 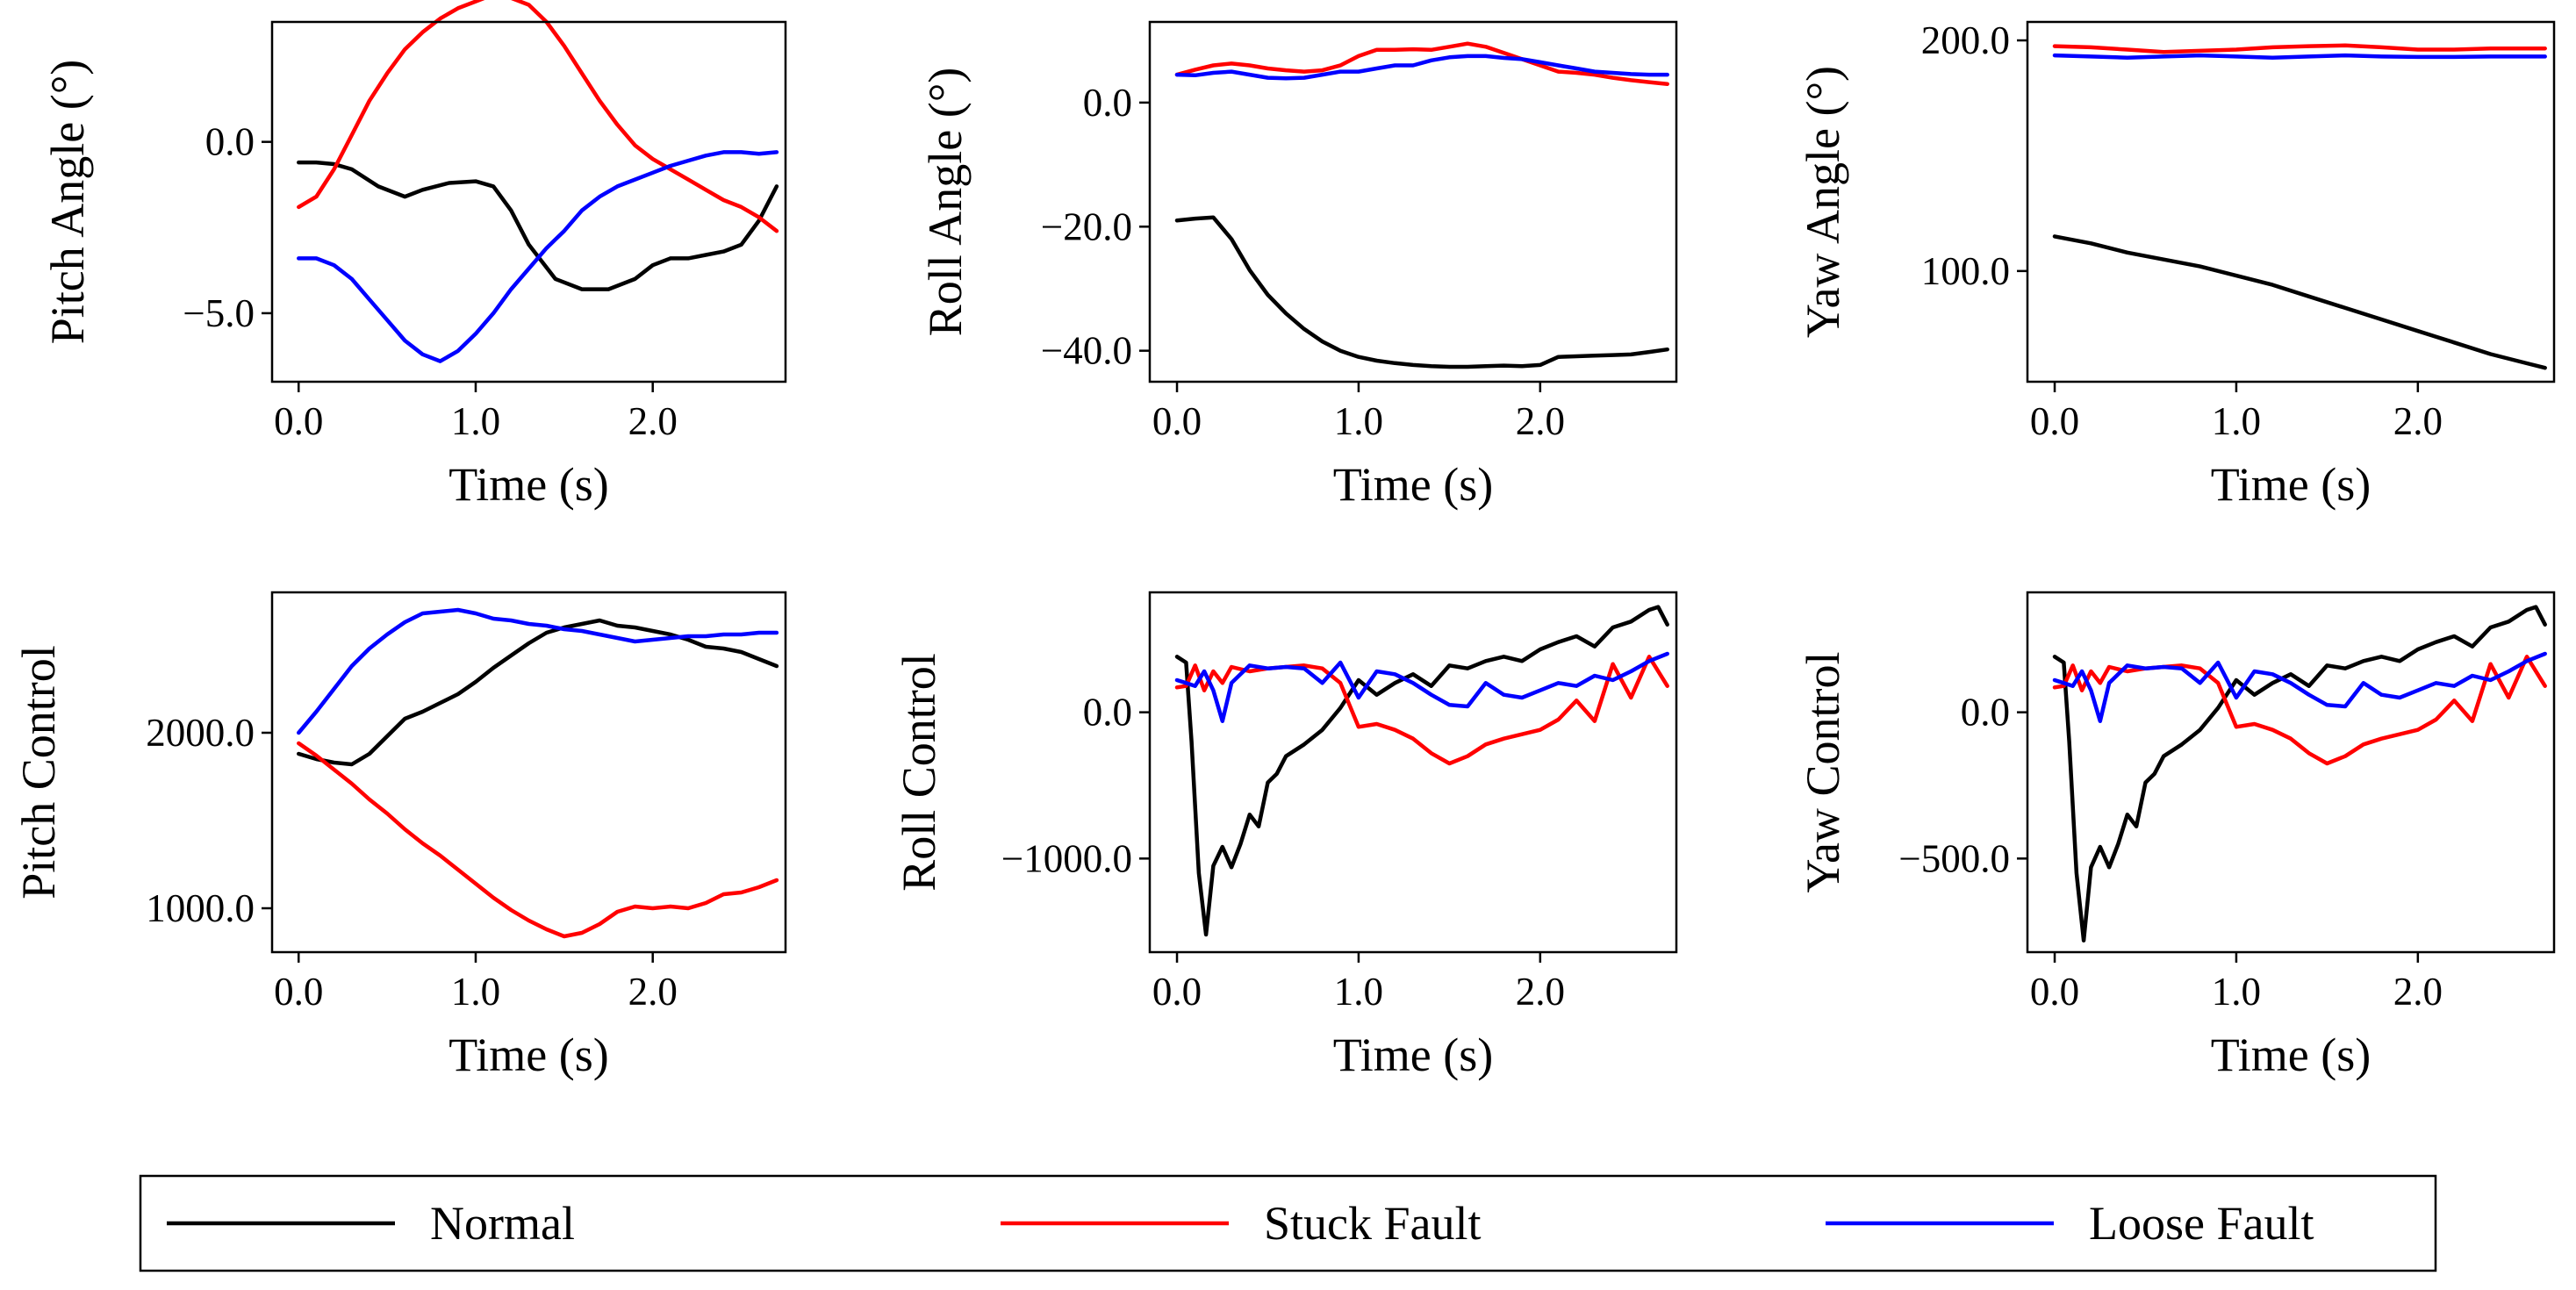 What do you see at coordinates (1954, 858) in the screenshot?
I see `y-tick-label: −500.0` at bounding box center [1954, 858].